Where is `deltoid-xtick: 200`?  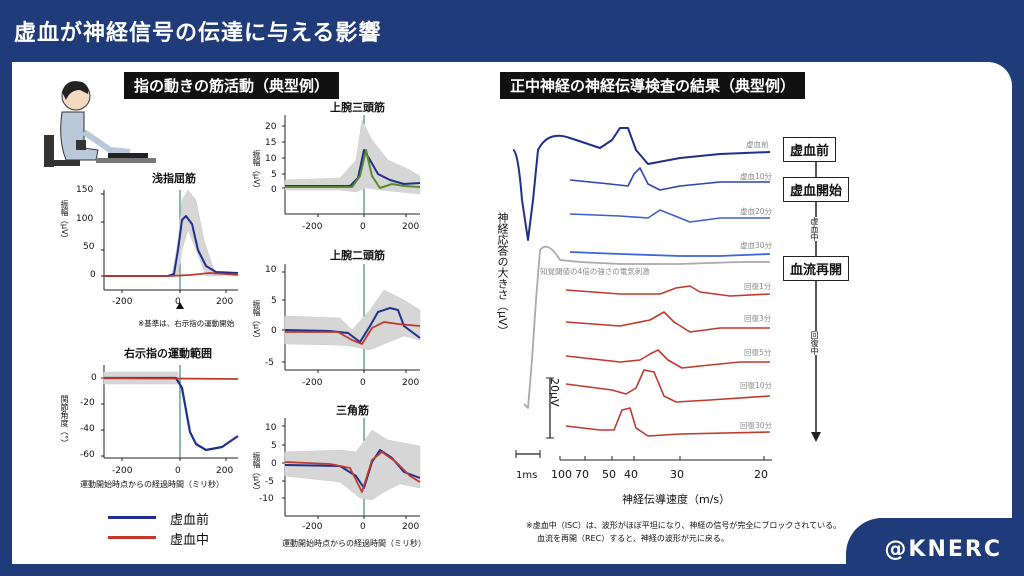 deltoid-xtick: 200 is located at coordinates (411, 527).